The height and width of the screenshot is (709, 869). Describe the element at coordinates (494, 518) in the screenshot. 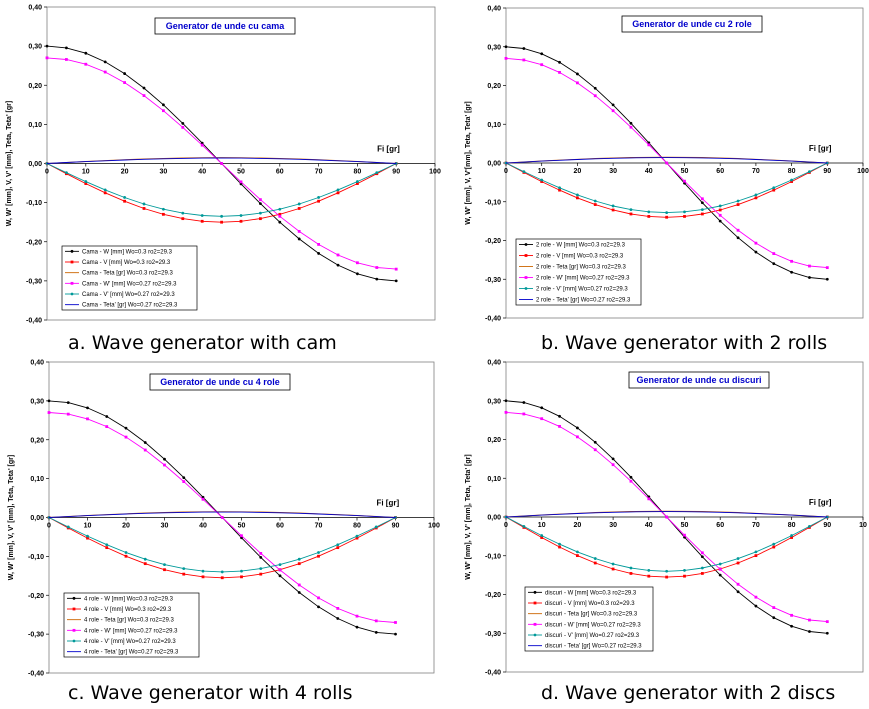

I see `y-tick-label: 0,00` at that location.